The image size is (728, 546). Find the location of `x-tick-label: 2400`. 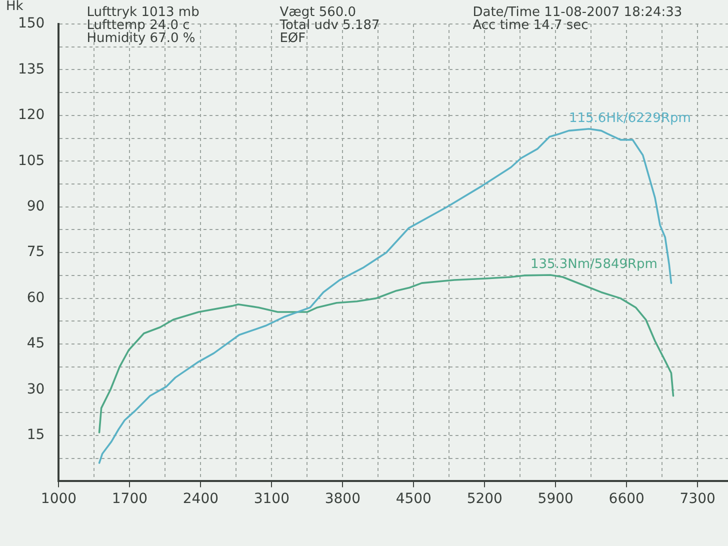

x-tick-label: 2400 is located at coordinates (200, 499).